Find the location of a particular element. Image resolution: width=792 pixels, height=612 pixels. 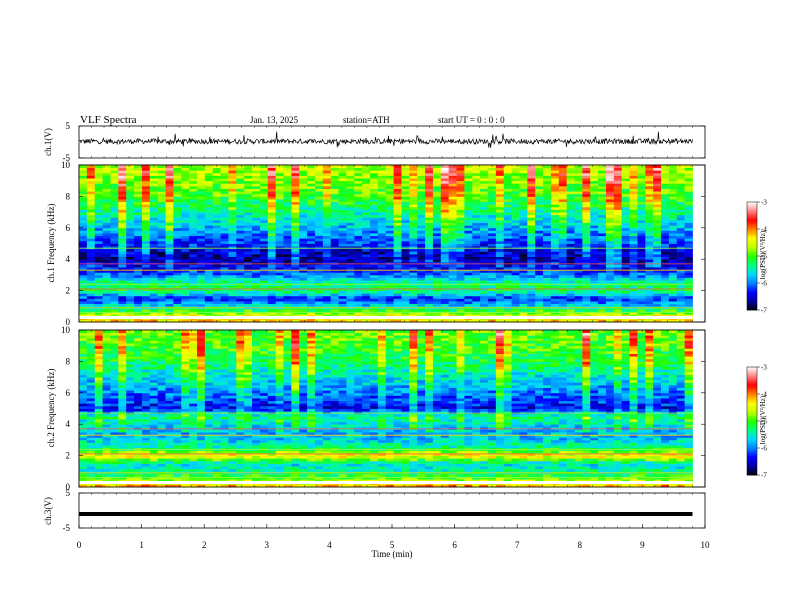

ch1-colorbar-swatch is located at coordinates (752, 284).